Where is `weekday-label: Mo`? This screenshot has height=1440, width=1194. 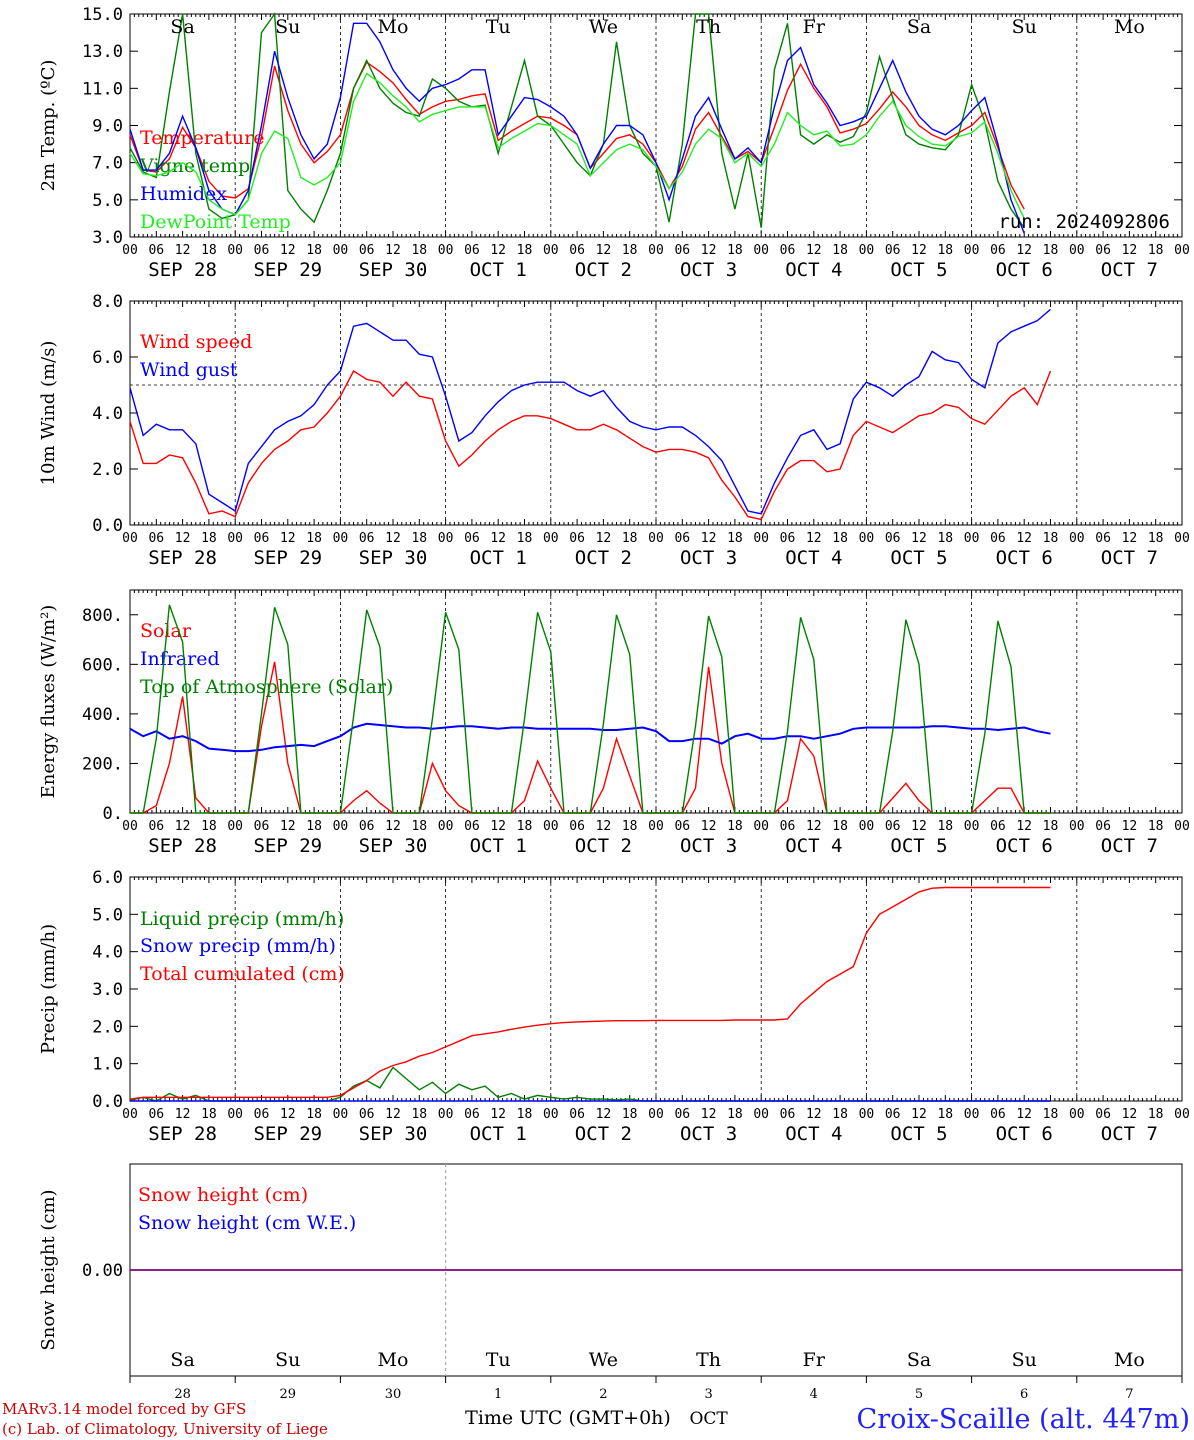
weekday-label: Mo is located at coordinates (393, 27).